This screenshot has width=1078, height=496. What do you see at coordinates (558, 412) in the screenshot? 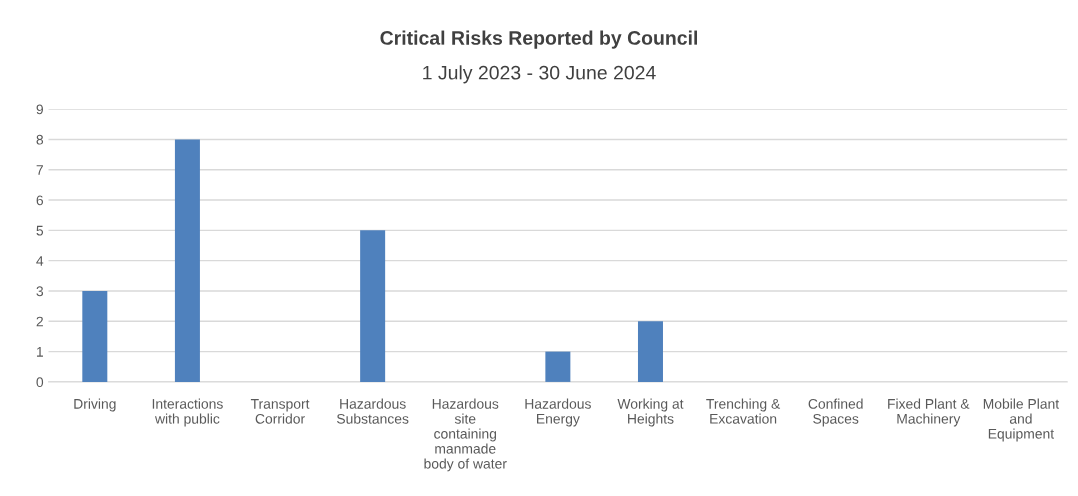
I see `x-tick-label: Hazardous Energy` at bounding box center [558, 412].